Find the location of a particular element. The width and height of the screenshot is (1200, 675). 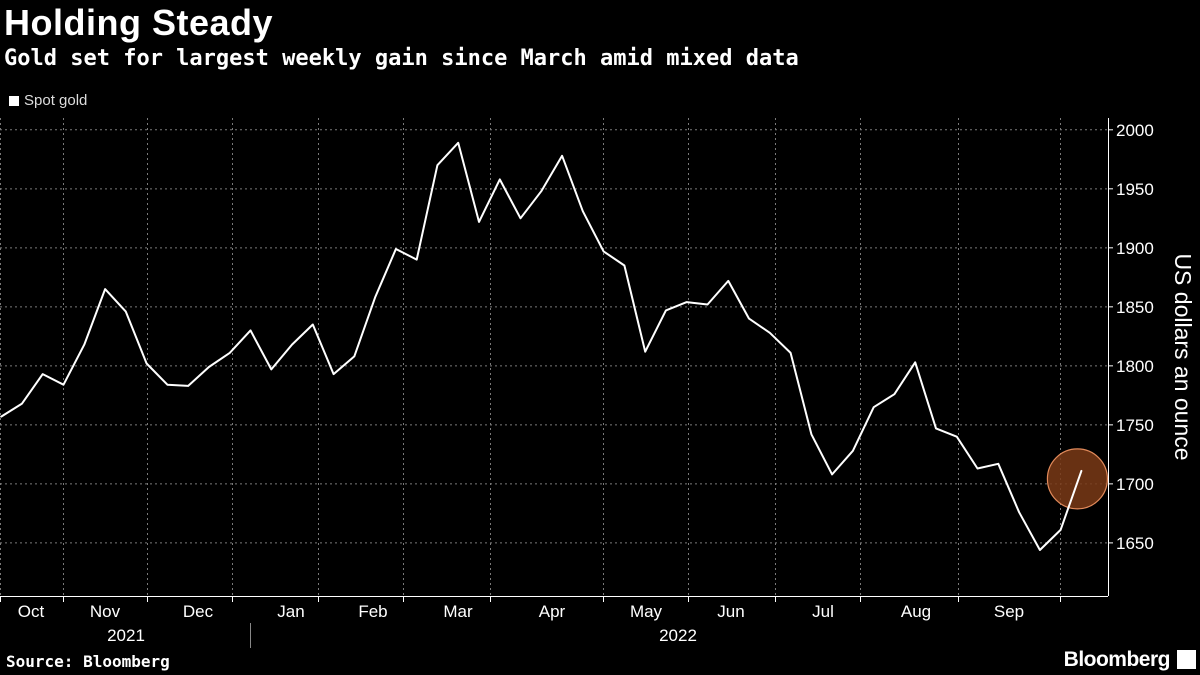

source-note: Source: Bloomberg is located at coordinates (88, 661).